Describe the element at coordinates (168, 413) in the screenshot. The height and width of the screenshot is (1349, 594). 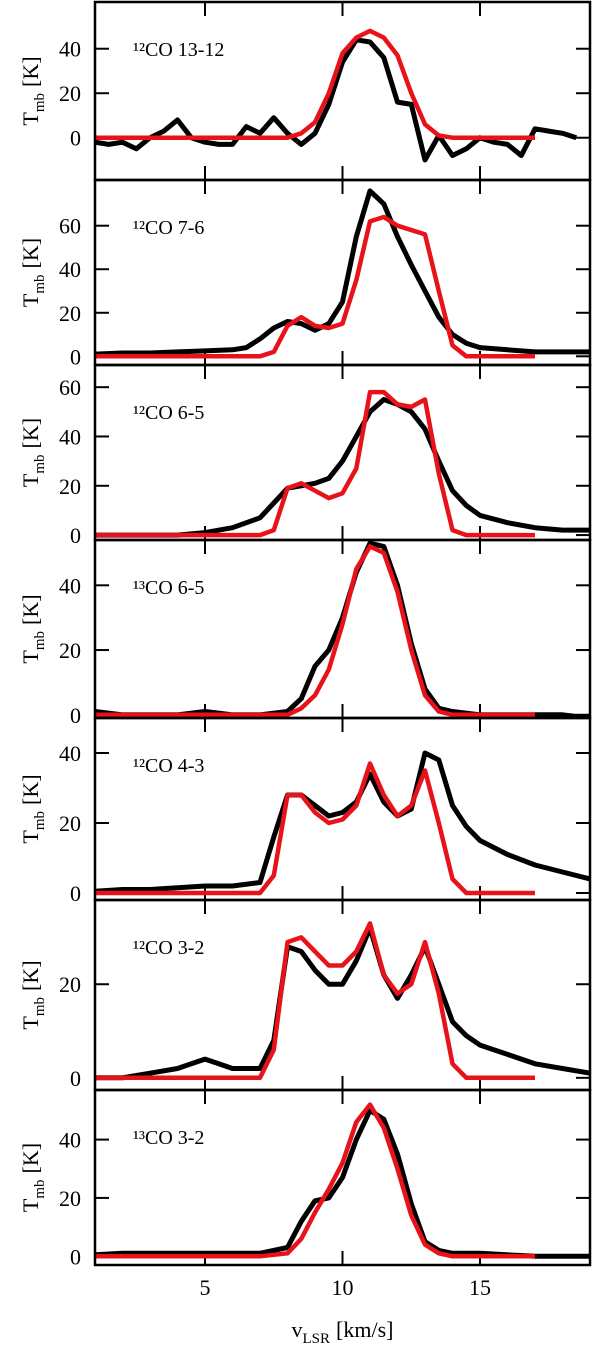
I see `panel-title: ¹²CO 6-5` at that location.